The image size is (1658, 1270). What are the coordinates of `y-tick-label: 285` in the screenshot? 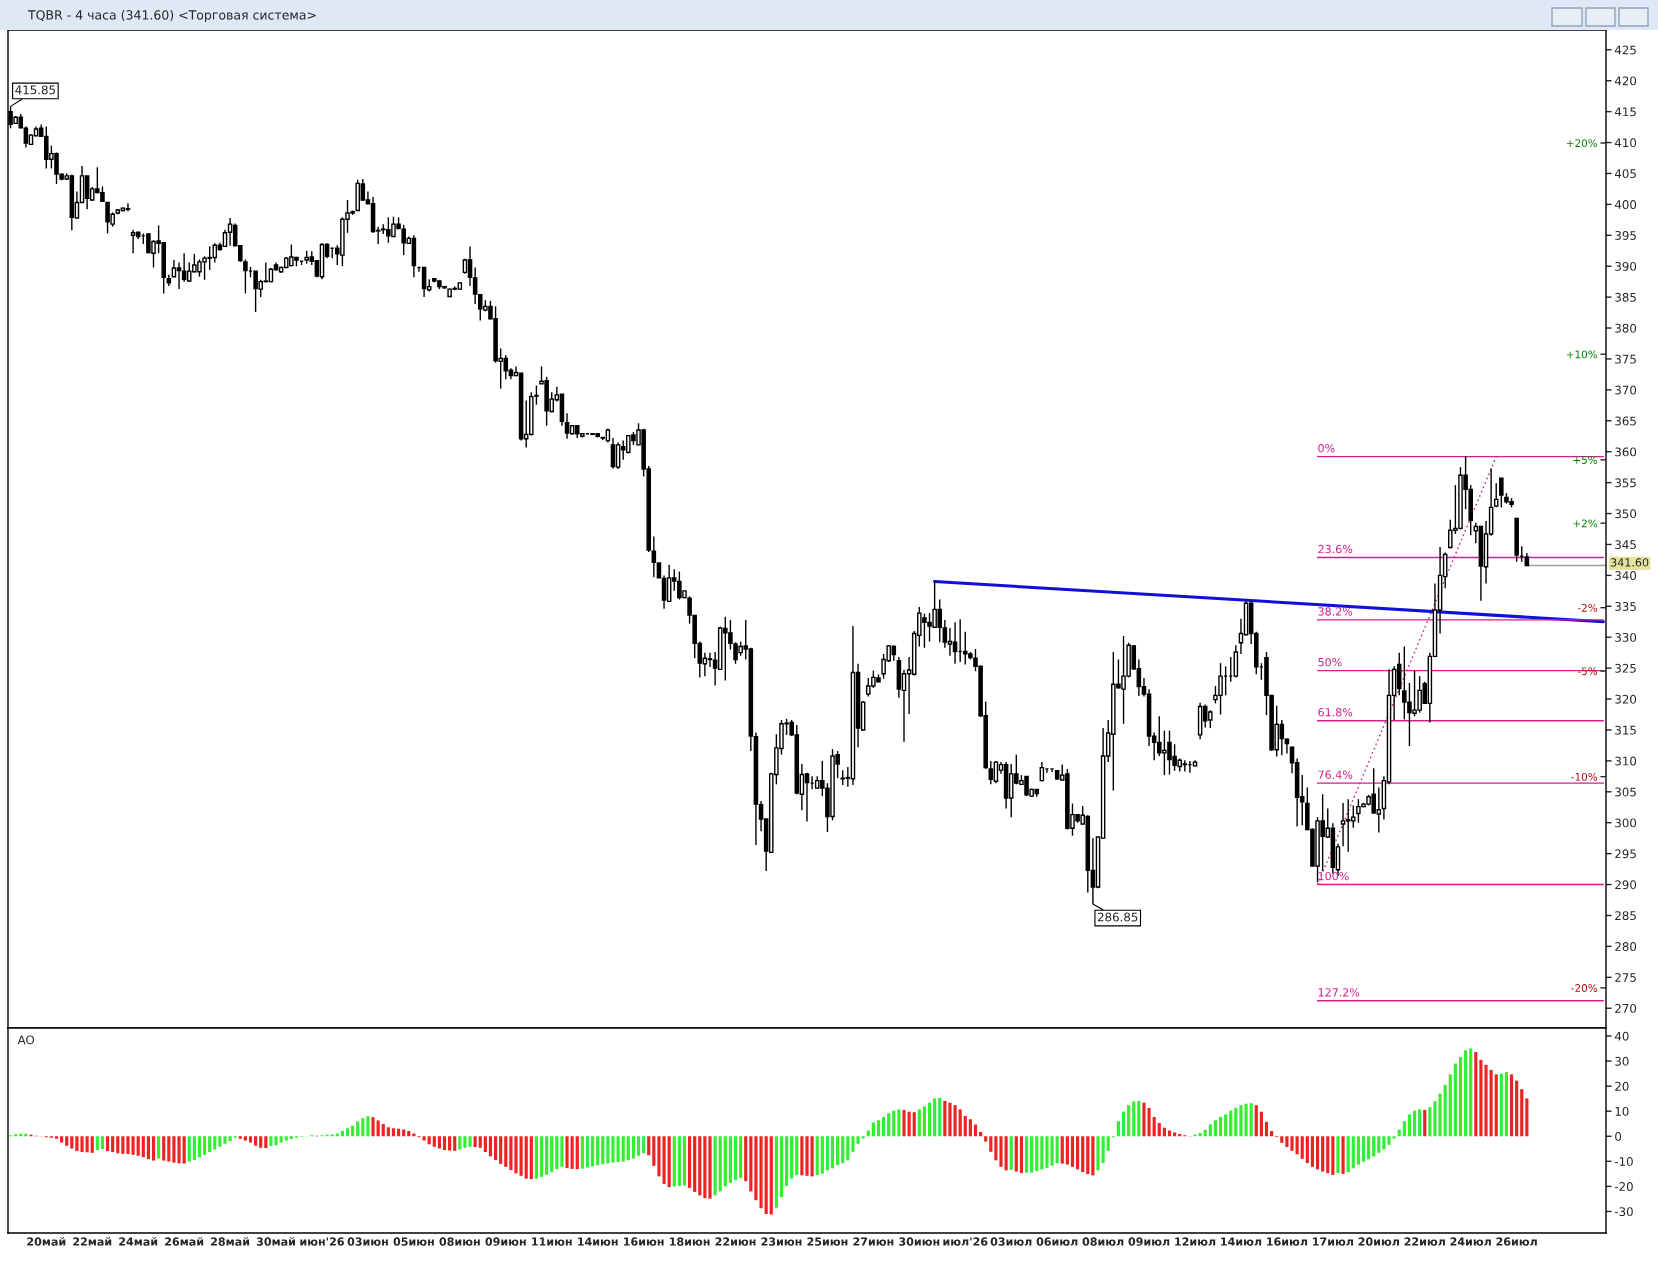 It's located at (1625, 916).